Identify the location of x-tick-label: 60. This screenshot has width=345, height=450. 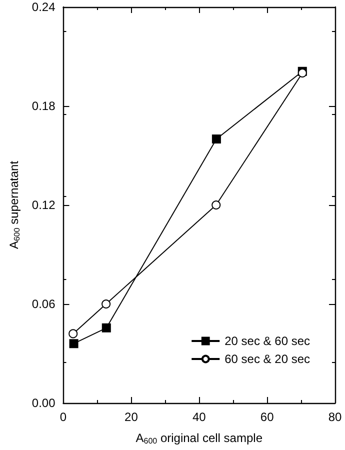
(267, 417).